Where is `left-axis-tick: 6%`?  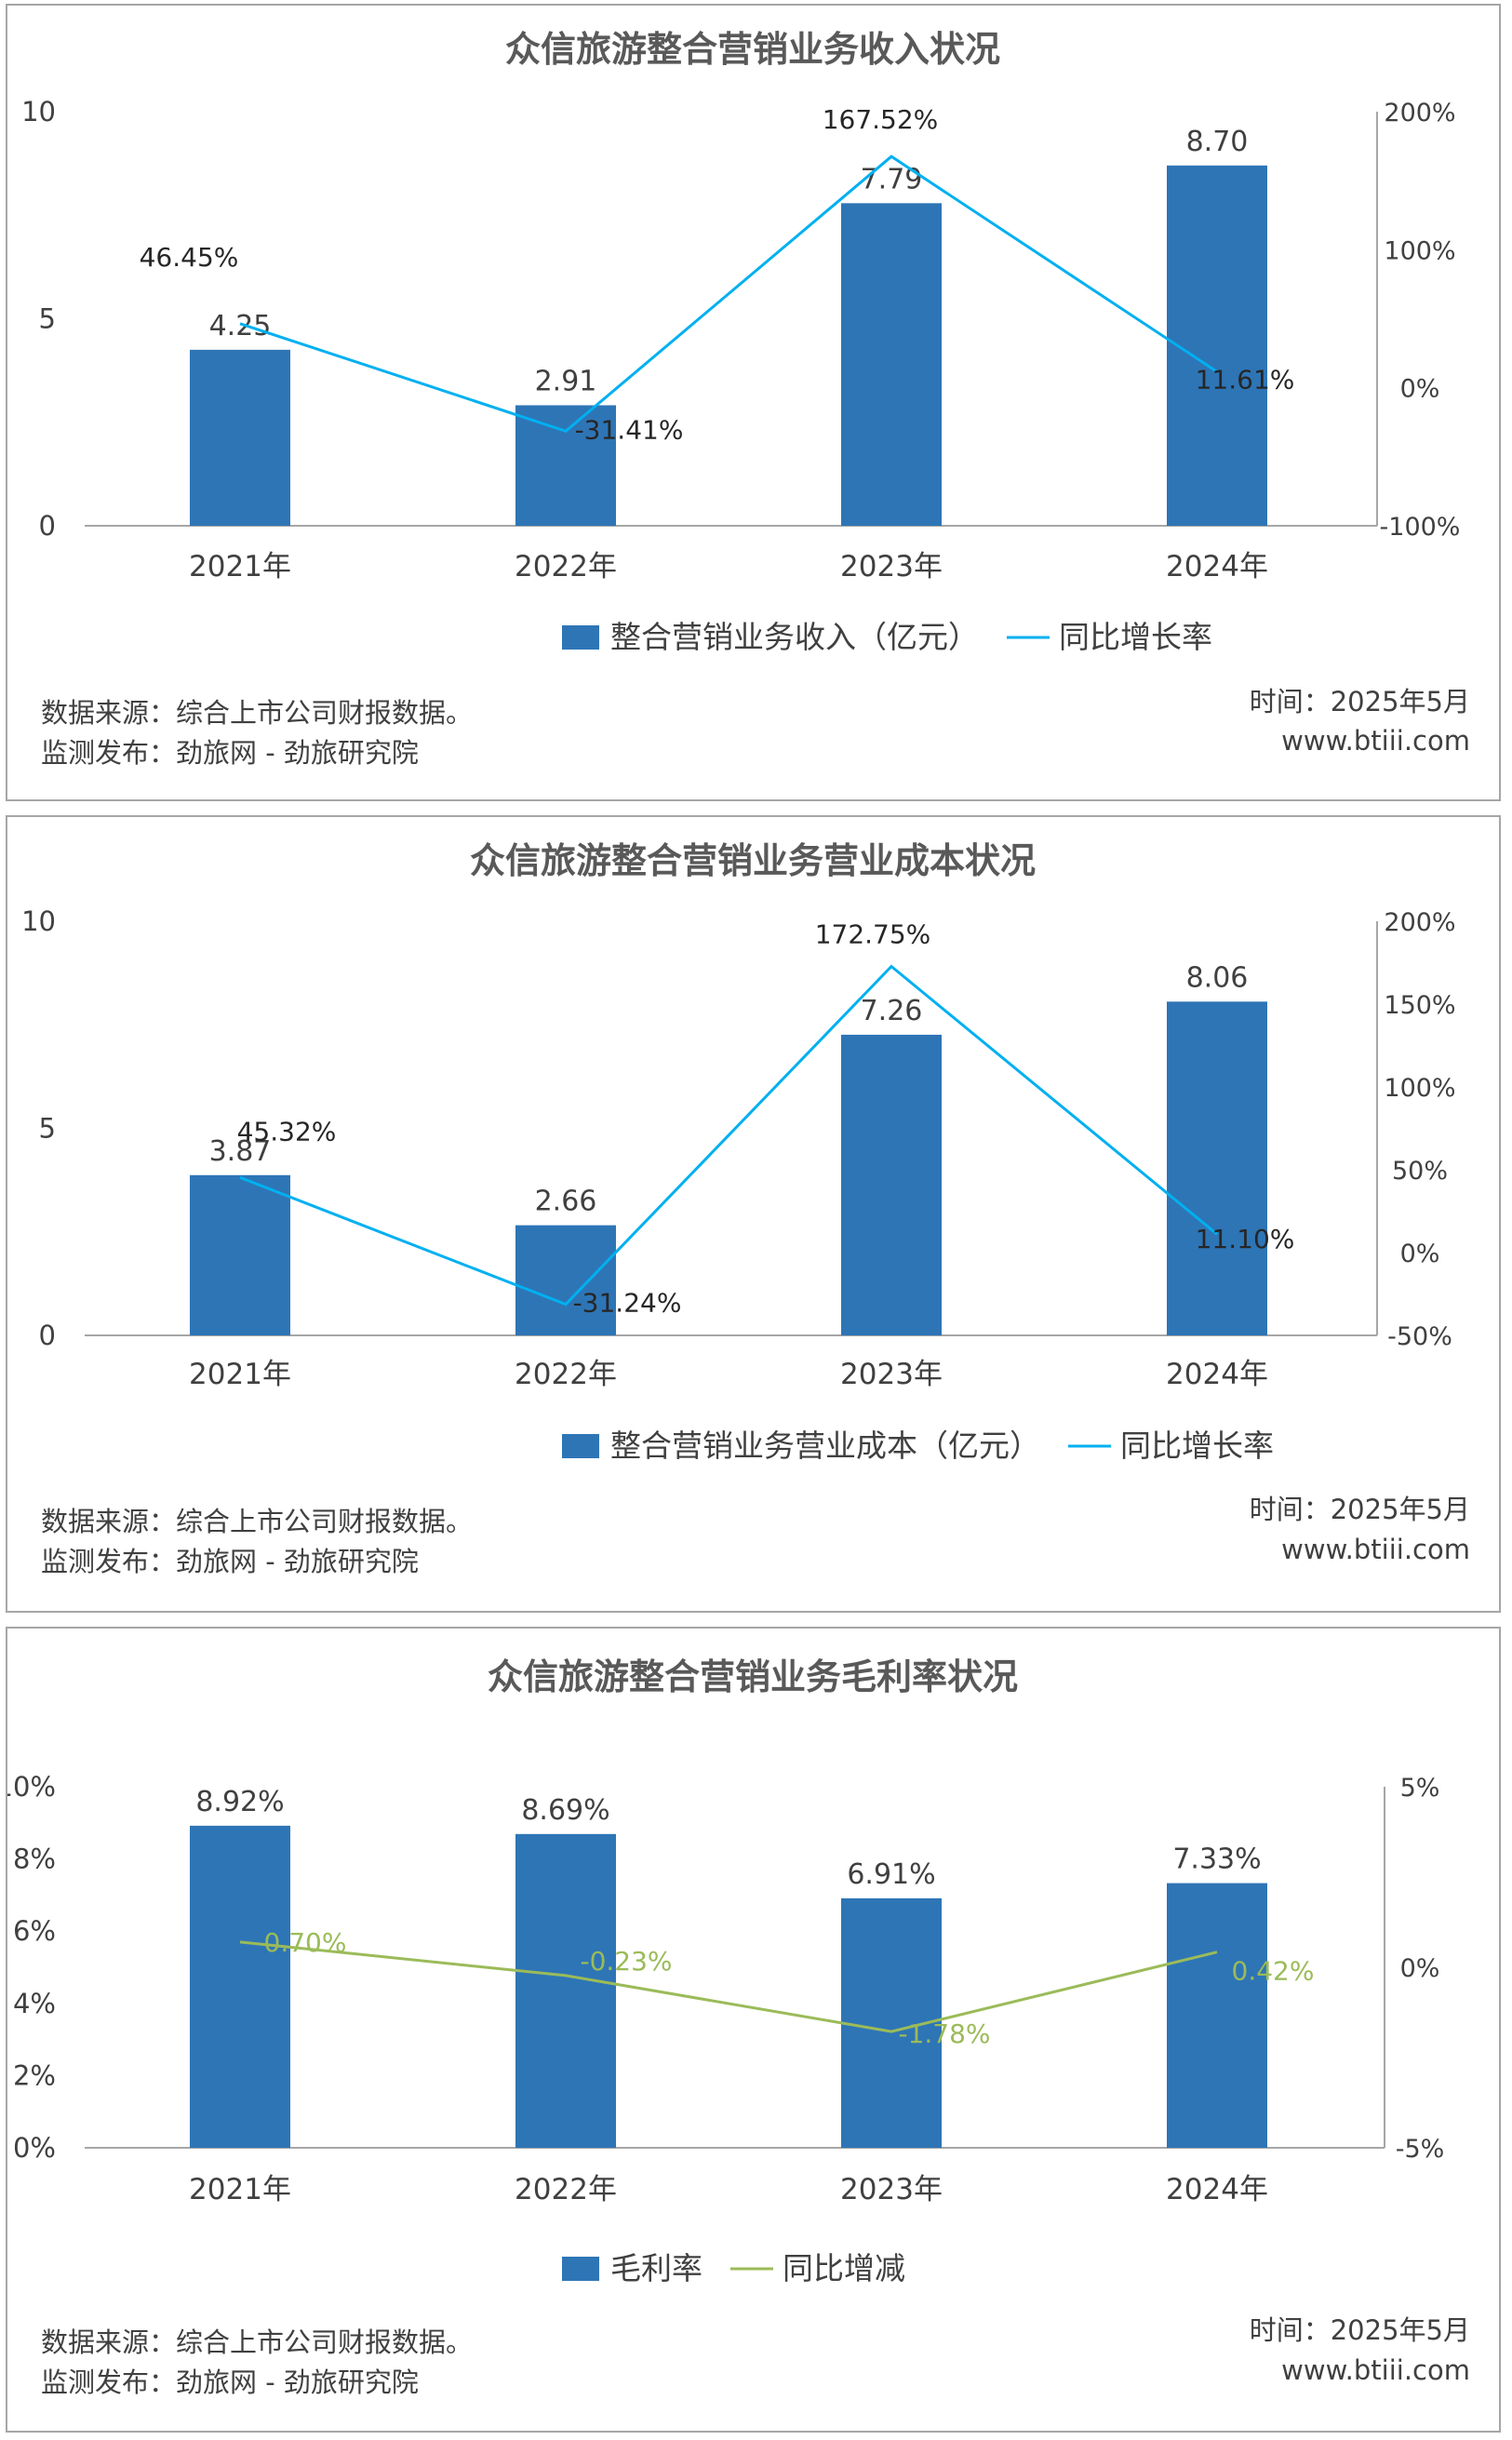
left-axis-tick: 6% is located at coordinates (34, 1931).